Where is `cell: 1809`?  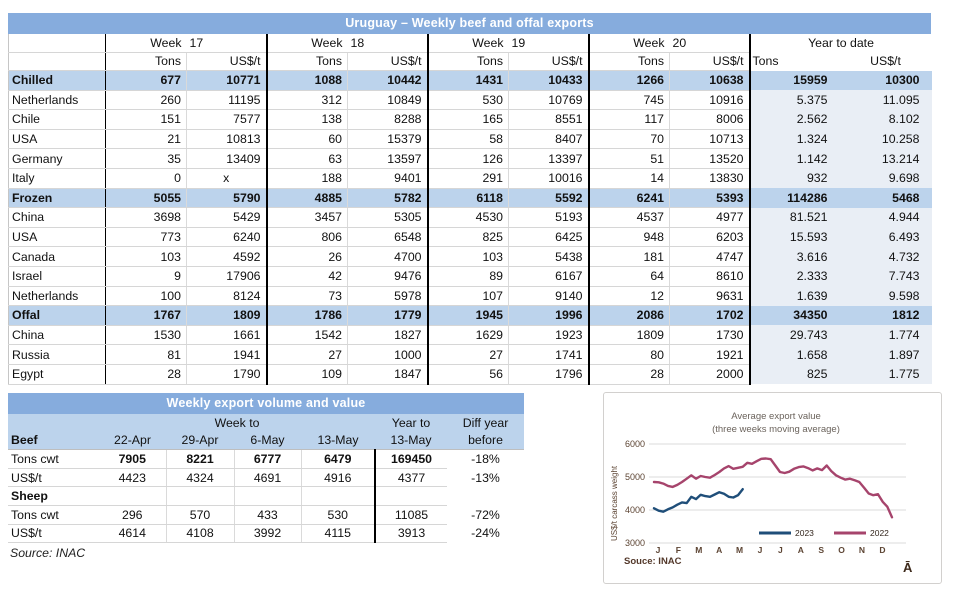 cell: 1809 is located at coordinates (227, 315).